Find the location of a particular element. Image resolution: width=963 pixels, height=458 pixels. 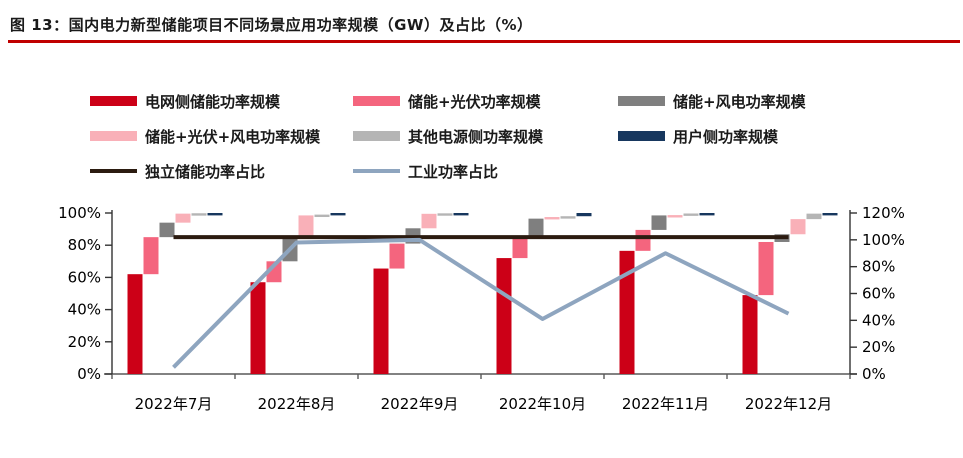

legend-item-4: 其他电源侧功率规模 is located at coordinates (448, 136).